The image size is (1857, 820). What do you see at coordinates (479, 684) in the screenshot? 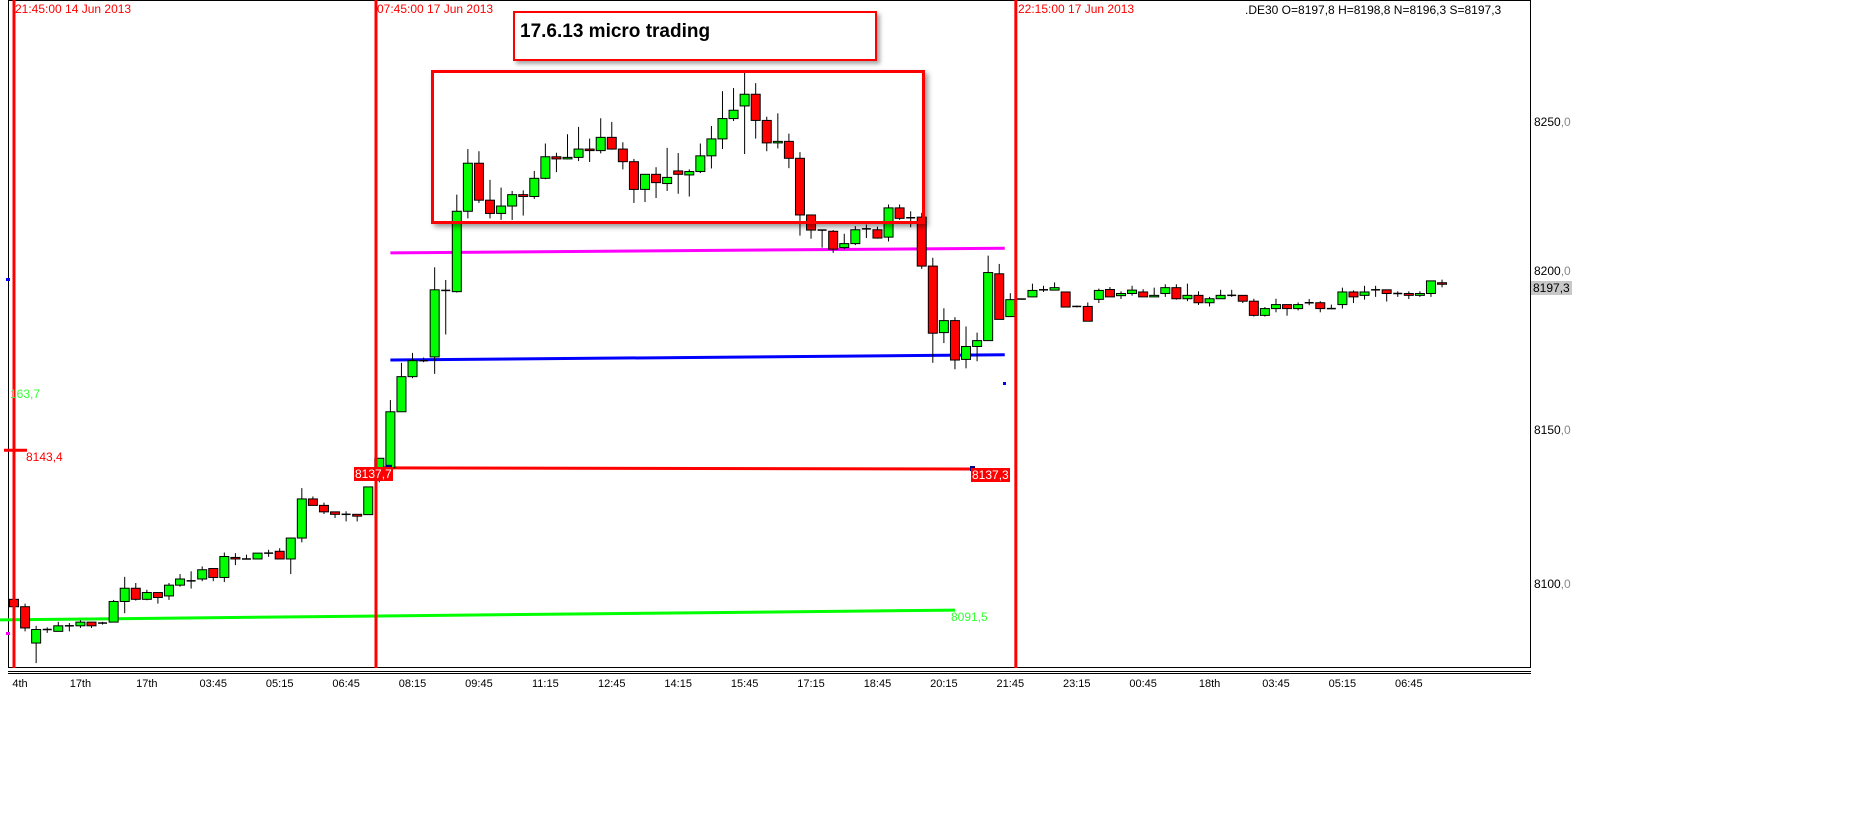
I see `x-tick-label: 09:45` at bounding box center [479, 684].